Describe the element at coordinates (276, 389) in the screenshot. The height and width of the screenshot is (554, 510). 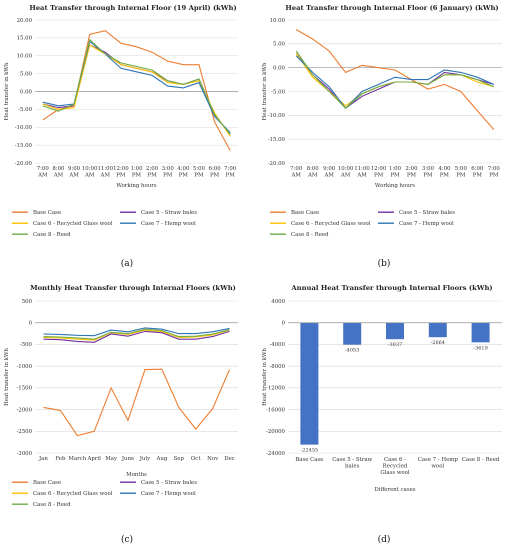
I see `y-tick-label: -12000` at that location.